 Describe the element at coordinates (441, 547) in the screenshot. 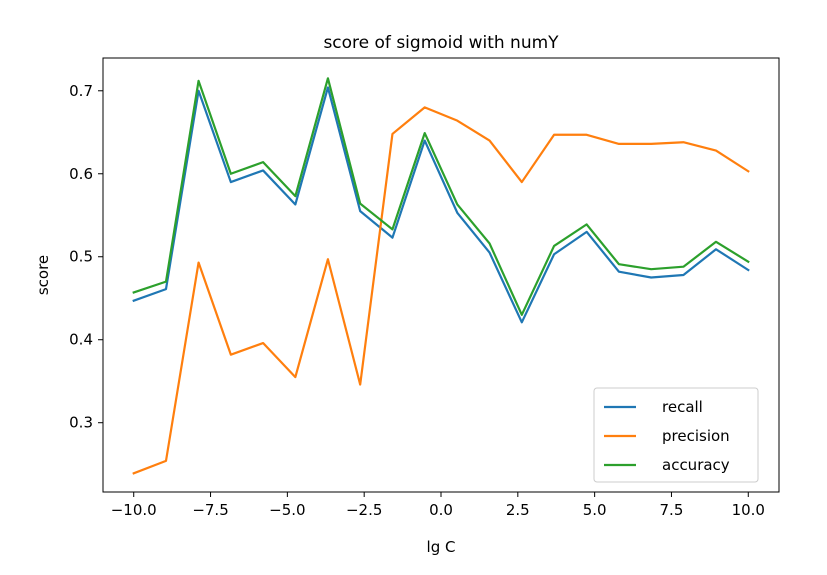

I see `x-axis-label: lg C` at that location.